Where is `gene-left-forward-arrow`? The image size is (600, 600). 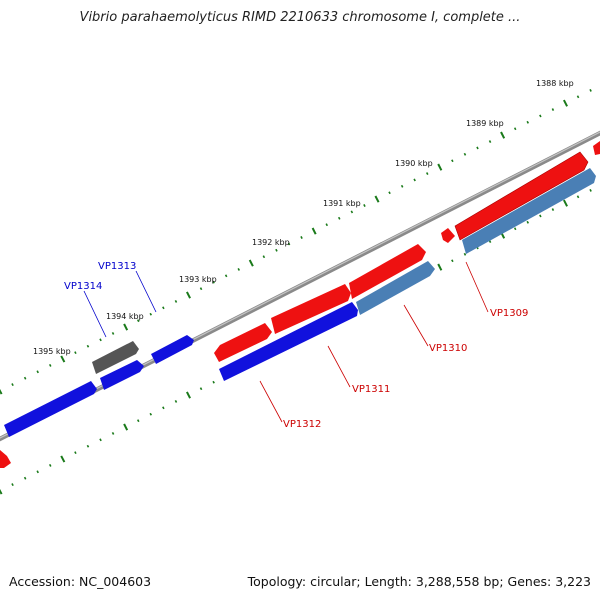 gene-left-forward-arrow is located at coordinates (5, 459).